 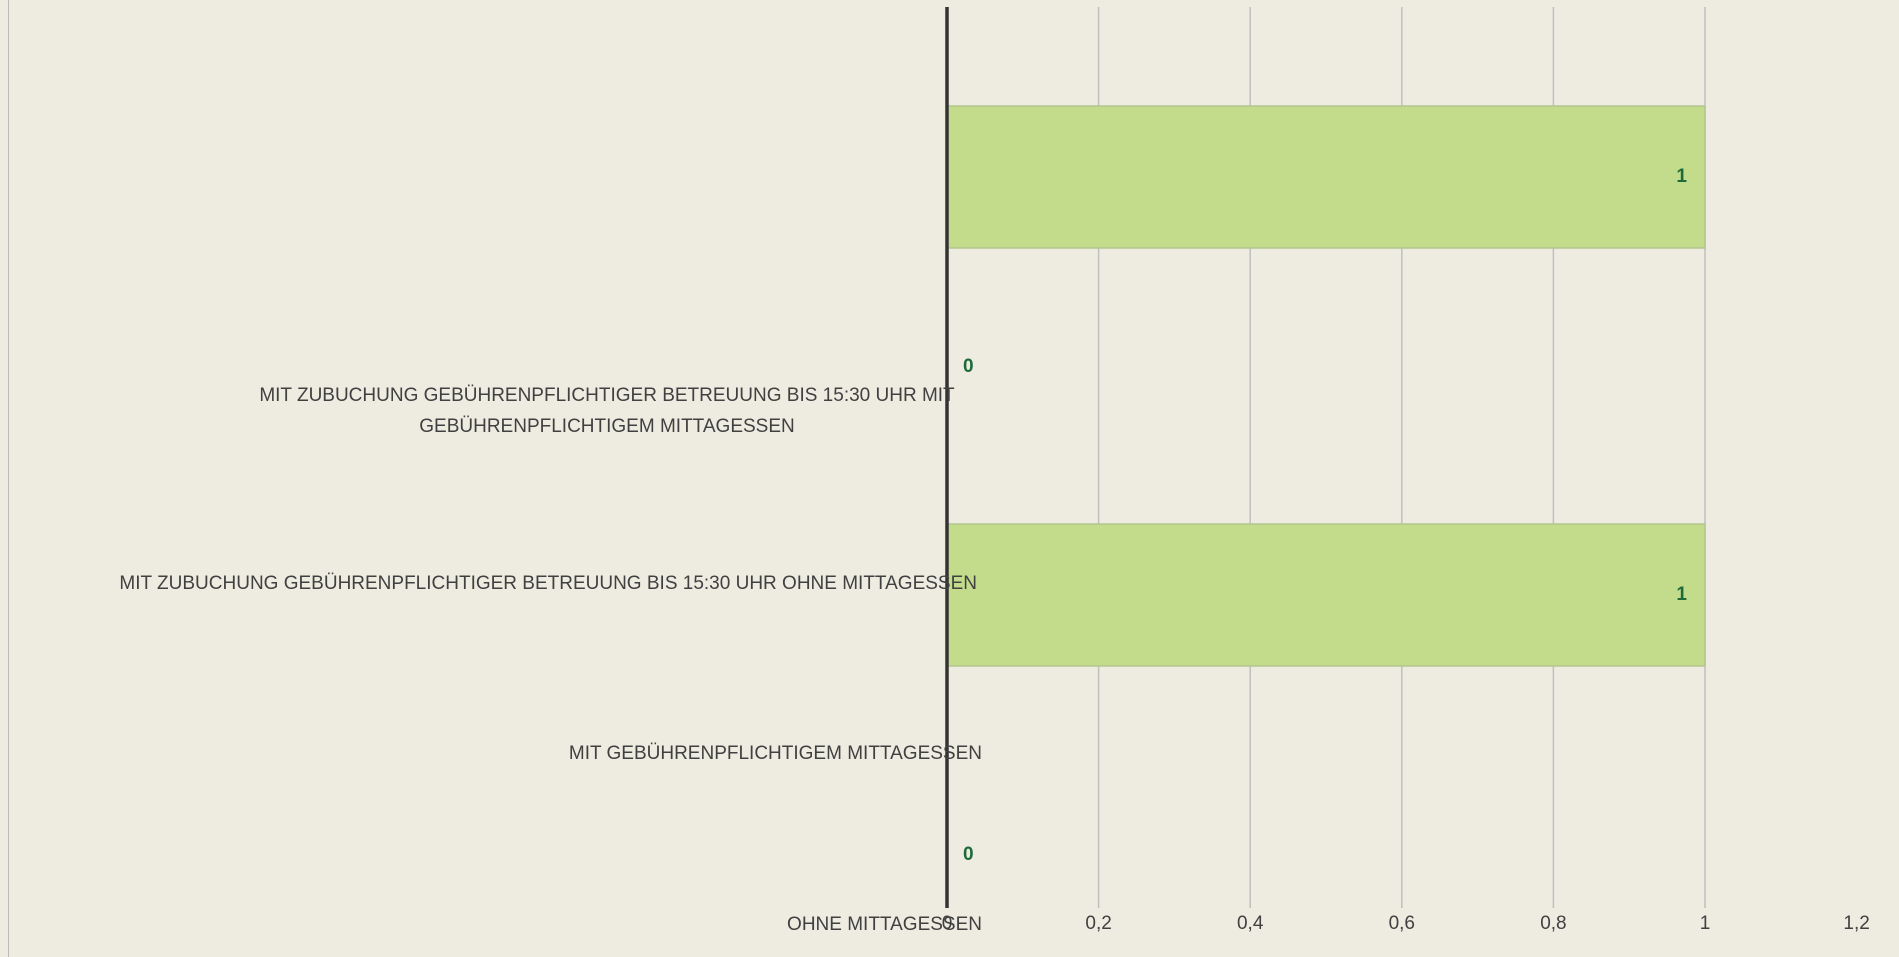 What do you see at coordinates (1553, 923) in the screenshot?
I see `x-tick-label: 0,8` at bounding box center [1553, 923].